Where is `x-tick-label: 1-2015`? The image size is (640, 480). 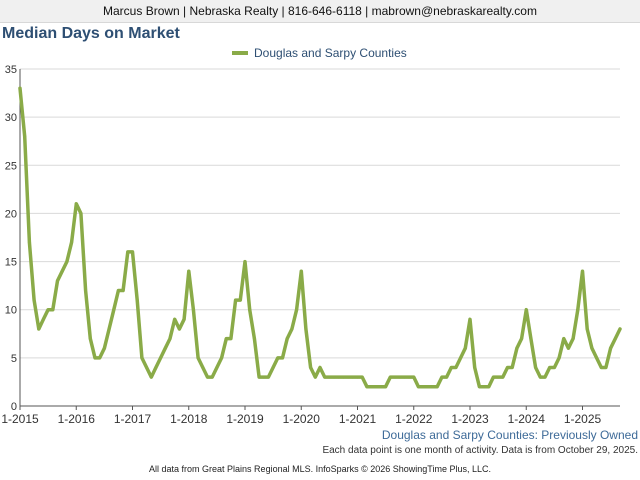 x-tick-label: 1-2015 is located at coordinates (20, 419).